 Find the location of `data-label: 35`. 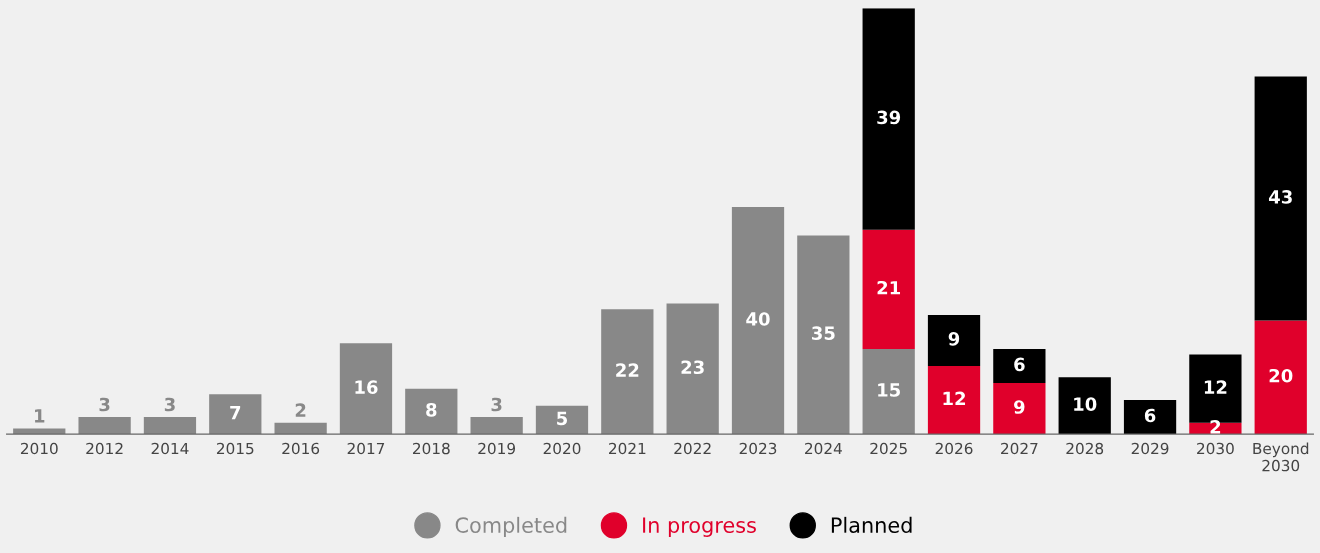

data-label: 35 is located at coordinates (823, 333).